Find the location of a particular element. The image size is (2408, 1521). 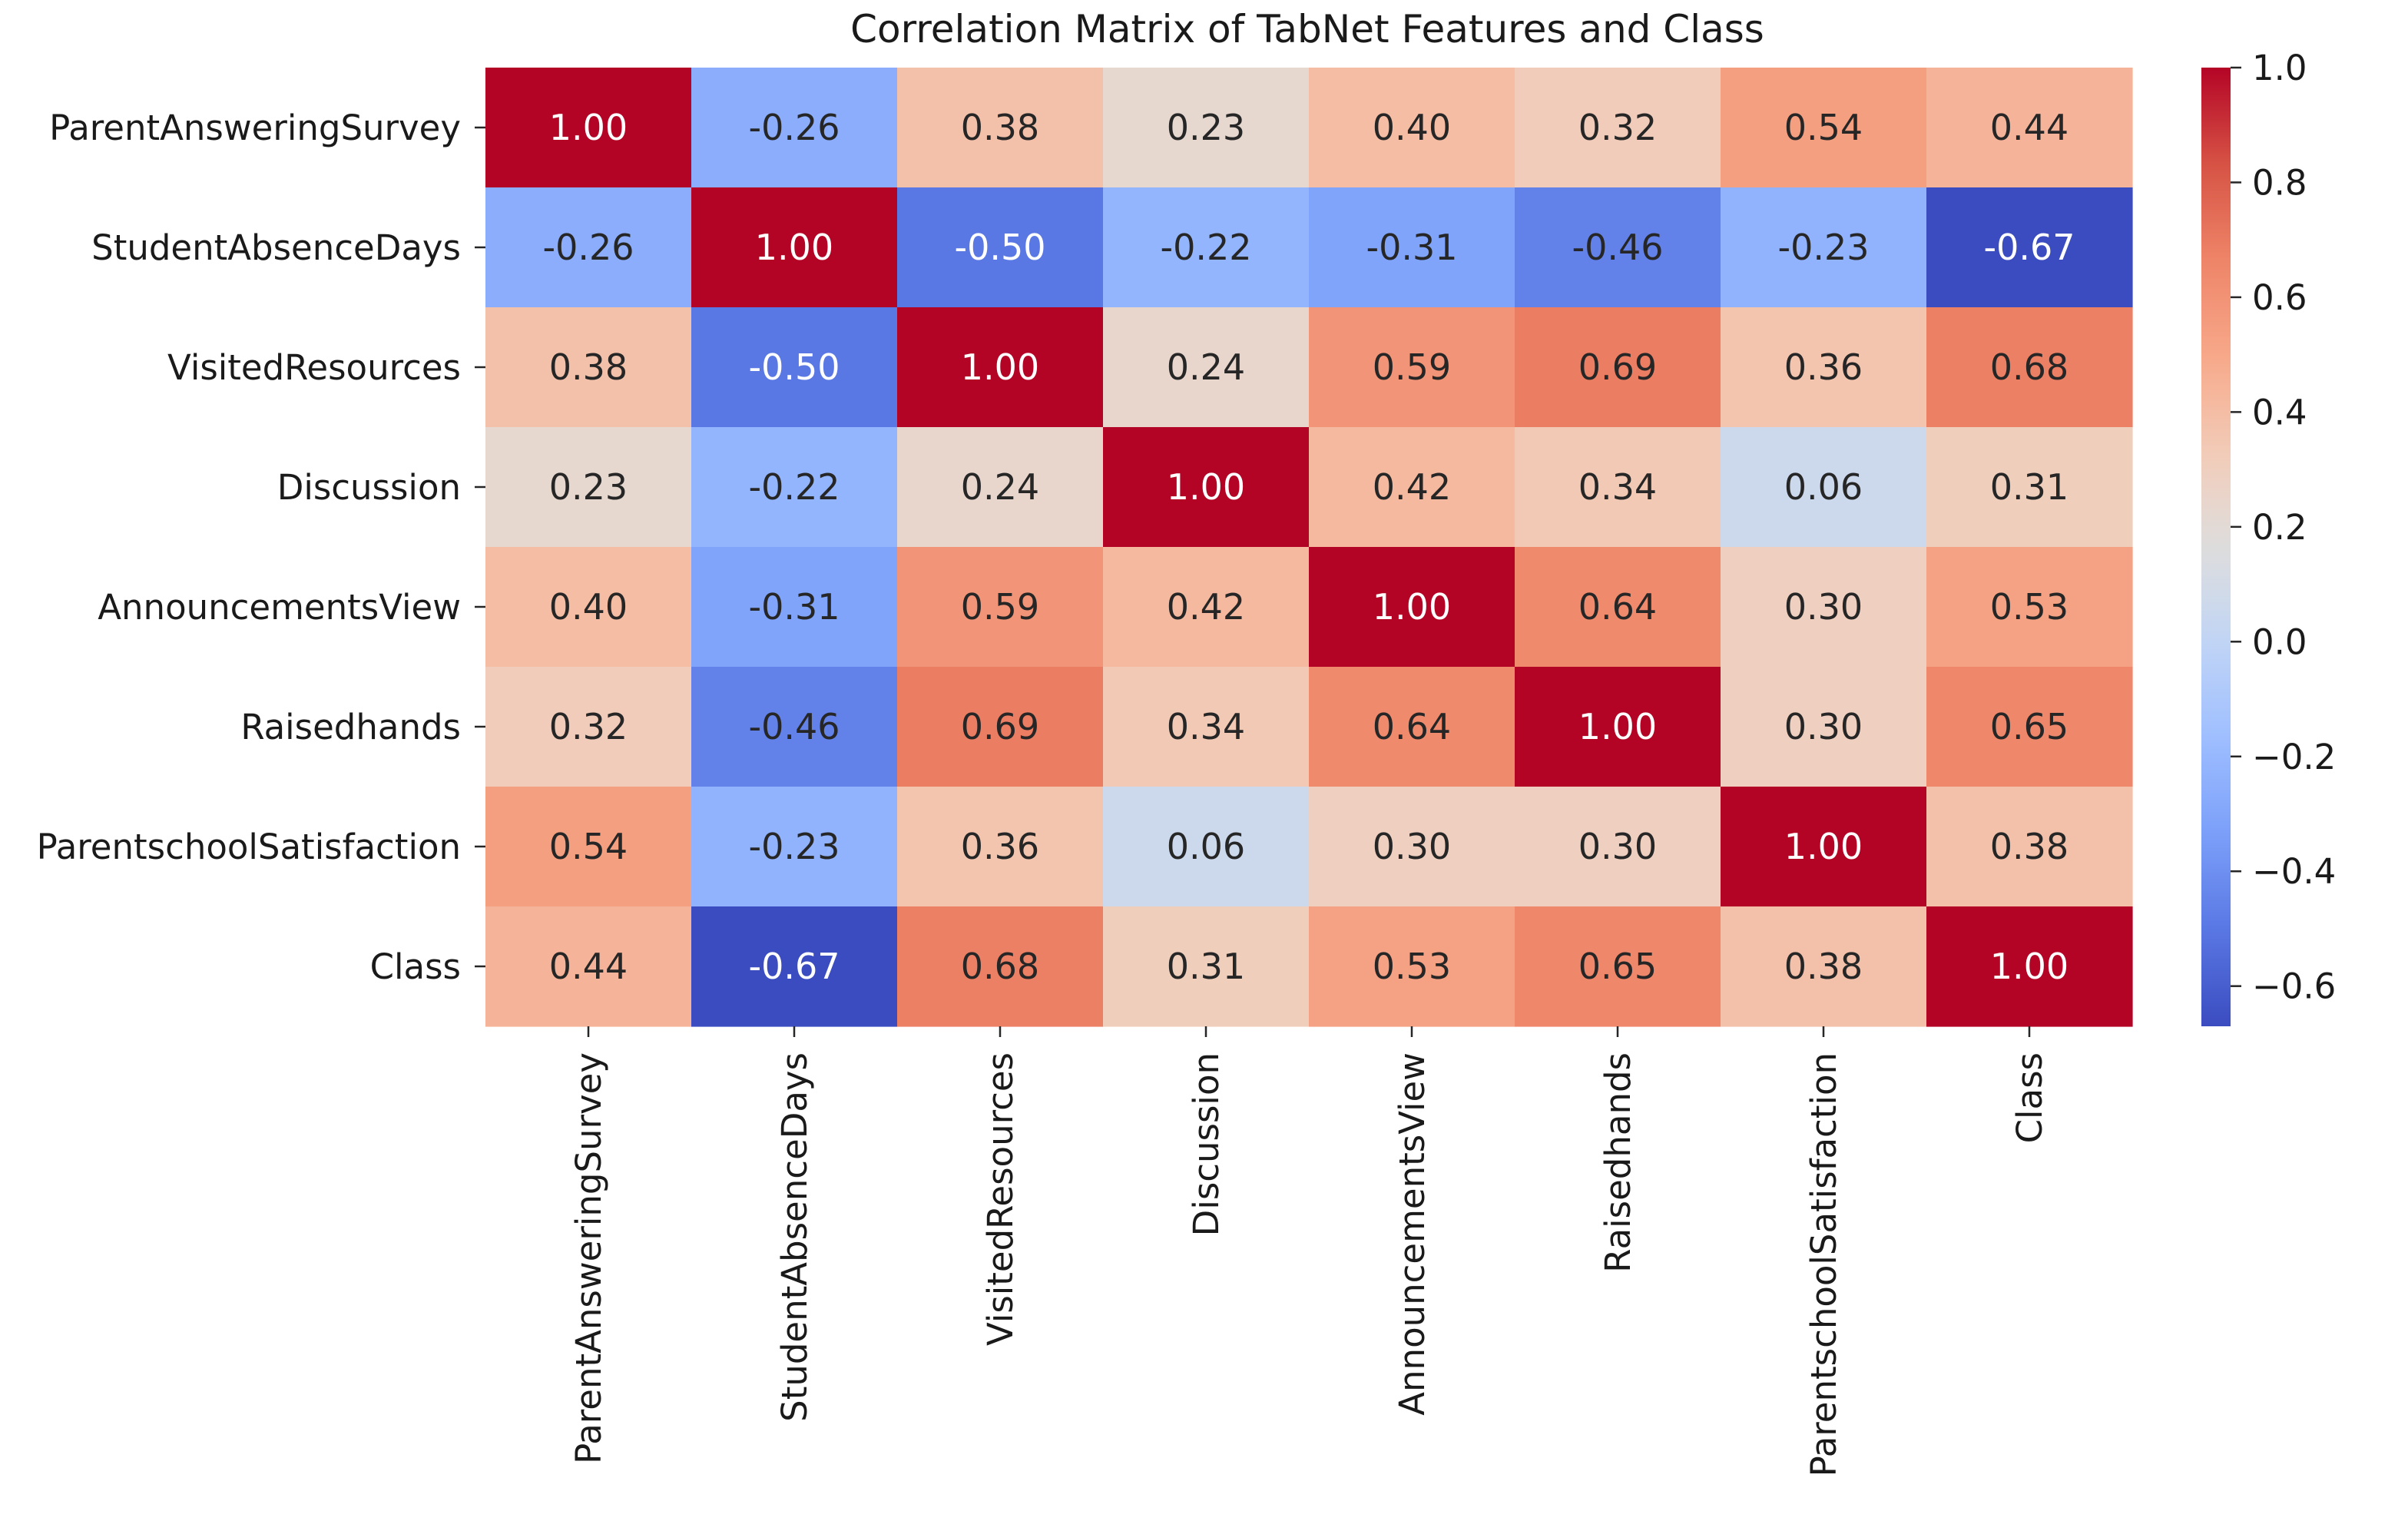

cell-value-label: -0.67 is located at coordinates (794, 966).